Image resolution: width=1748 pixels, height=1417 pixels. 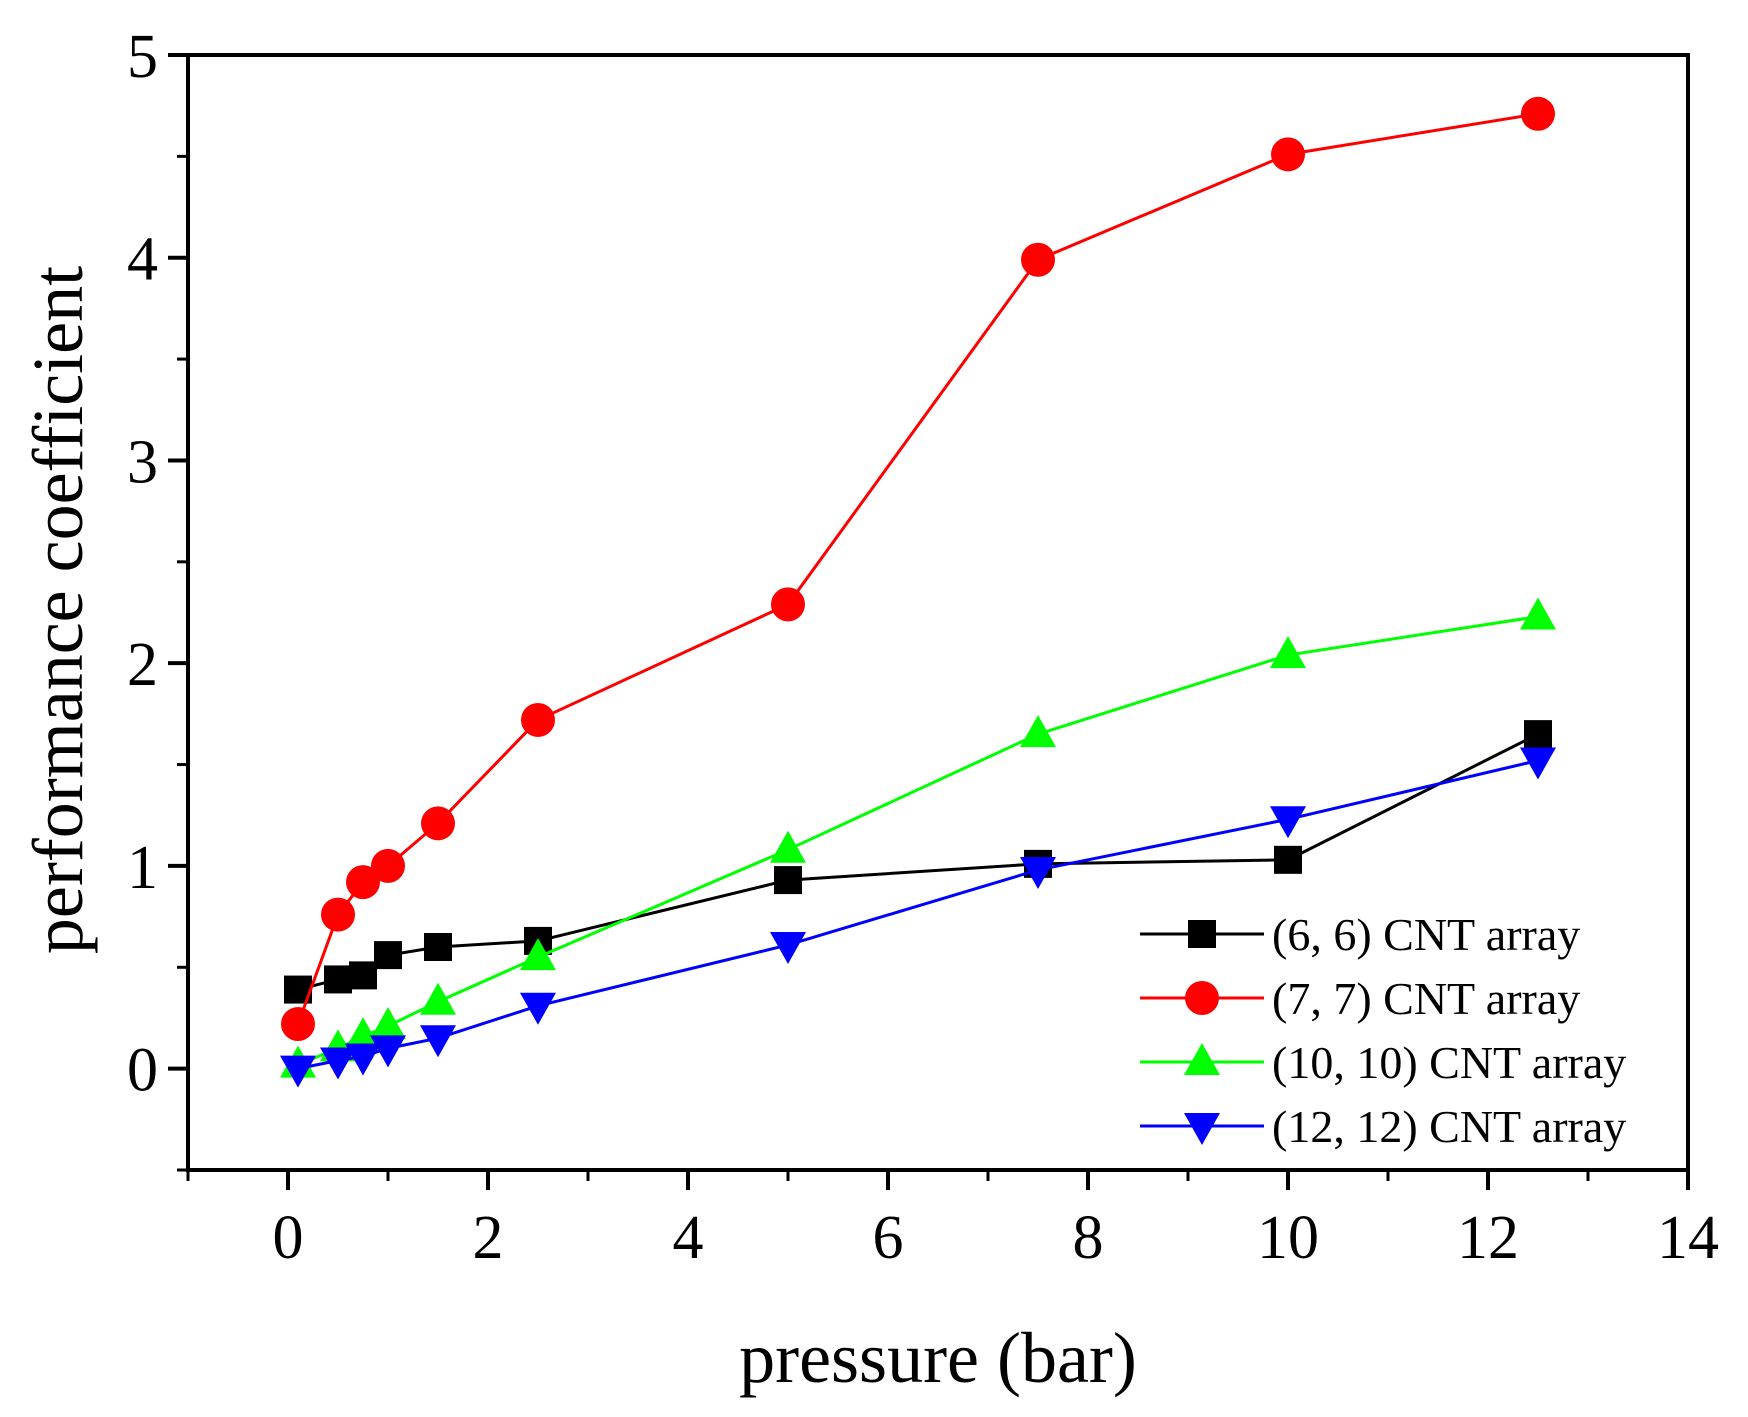 I want to click on y-tick-label: 2, so click(x=142, y=665).